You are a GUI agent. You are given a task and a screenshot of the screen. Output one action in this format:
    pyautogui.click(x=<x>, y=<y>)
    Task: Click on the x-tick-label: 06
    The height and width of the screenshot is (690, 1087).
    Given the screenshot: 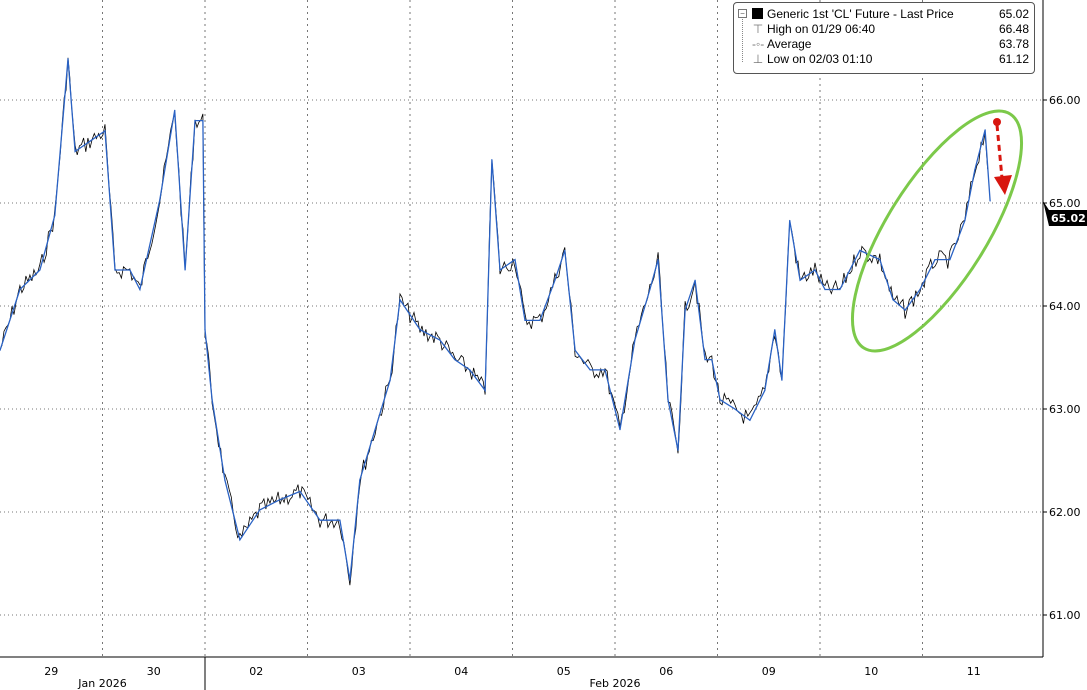 What is the action you would take?
    pyautogui.click(x=666, y=671)
    